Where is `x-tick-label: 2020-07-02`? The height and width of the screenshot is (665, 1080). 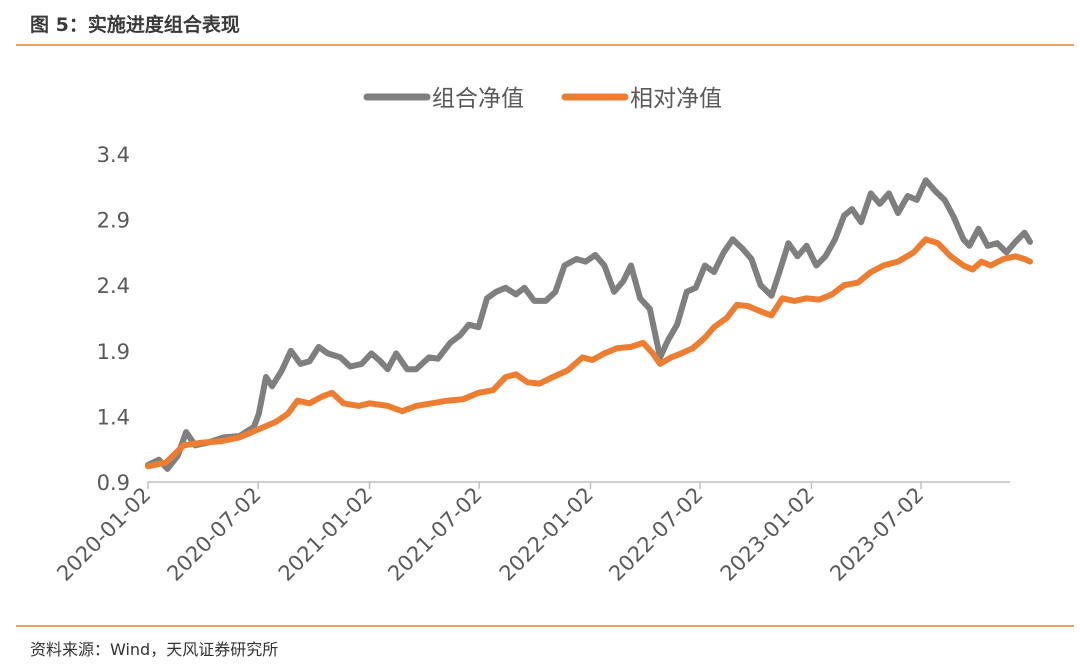 x-tick-label: 2020-07-02 is located at coordinates (213, 534).